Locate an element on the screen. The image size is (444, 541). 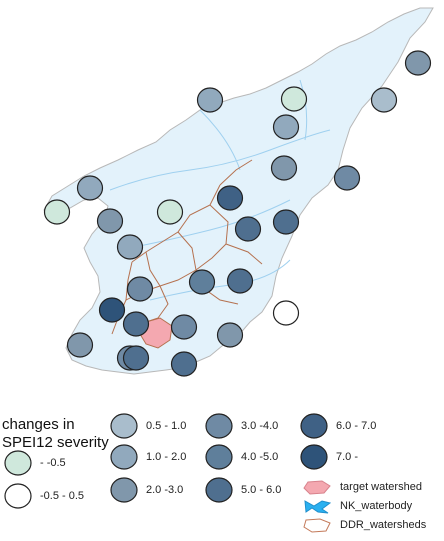
legend-label: 5.0 - 6.0 is located at coordinates (261, 490).